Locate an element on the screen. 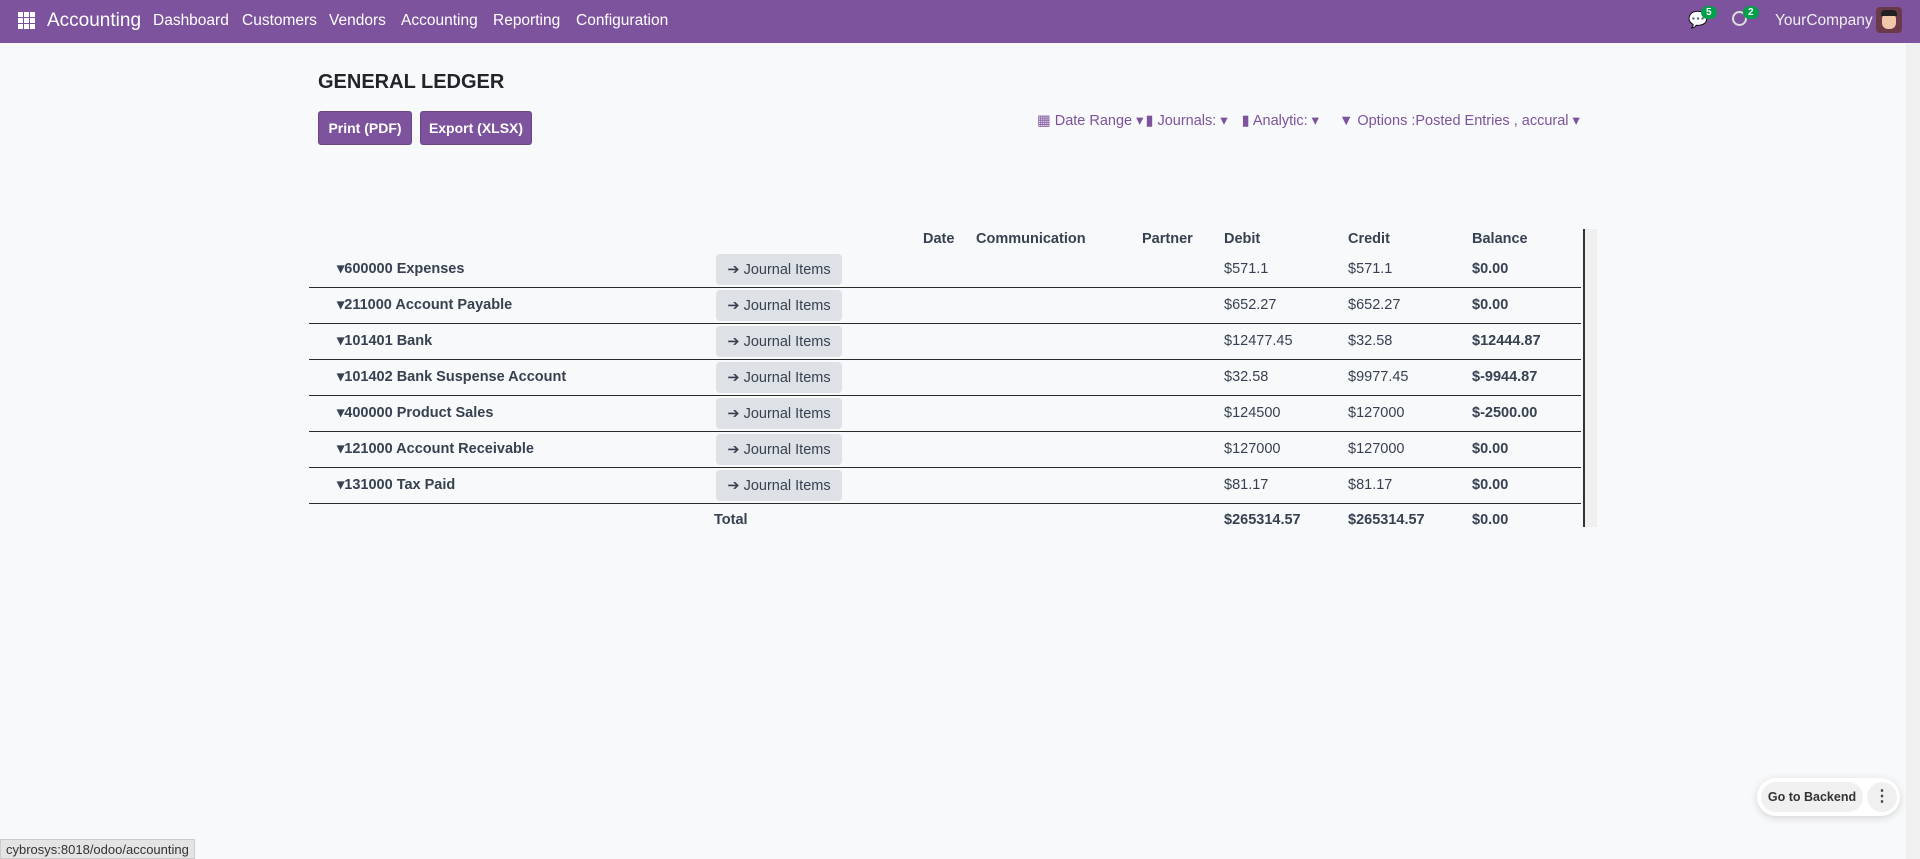  menu-reporting: Reporting is located at coordinates (527, 20).